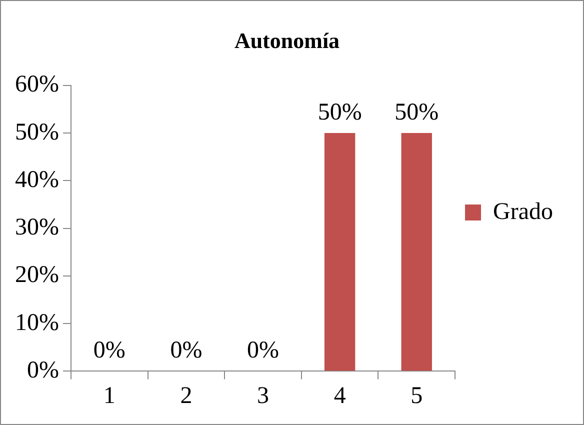 The width and height of the screenshot is (584, 425). I want to click on y-tick-label: 60%, so click(36, 85).